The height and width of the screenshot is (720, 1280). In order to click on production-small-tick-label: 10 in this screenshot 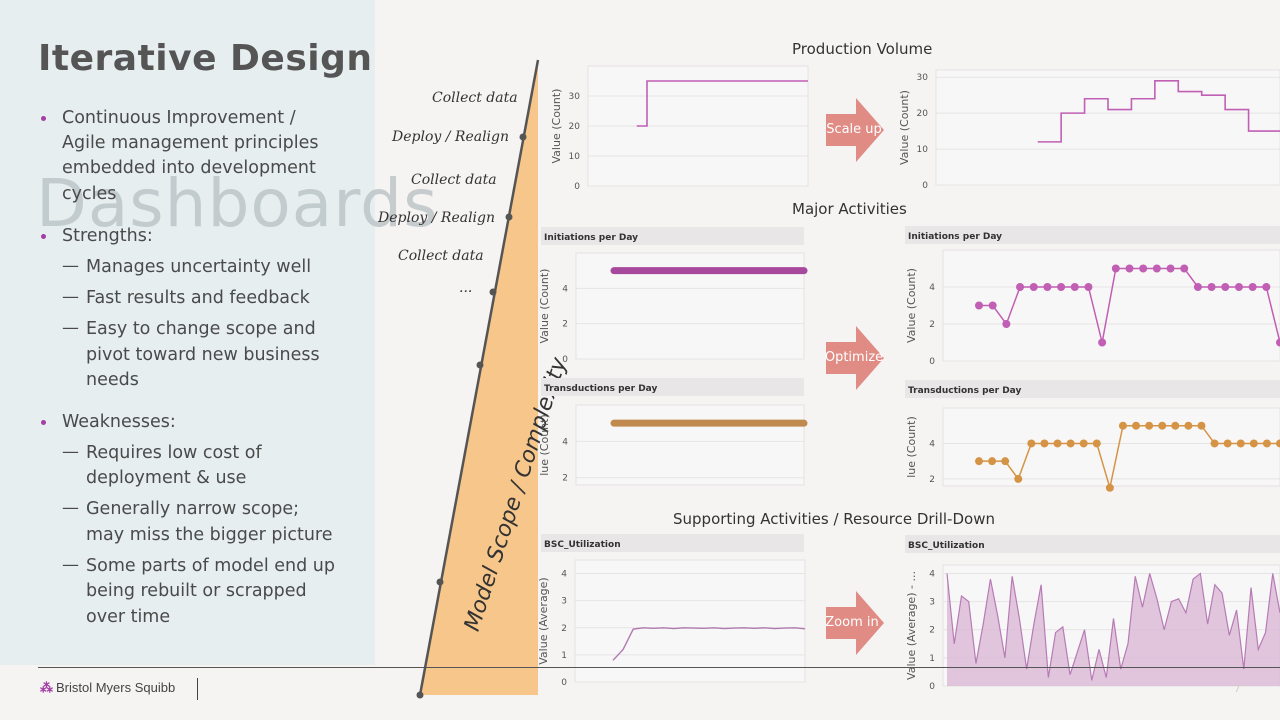, I will do `click(575, 157)`.